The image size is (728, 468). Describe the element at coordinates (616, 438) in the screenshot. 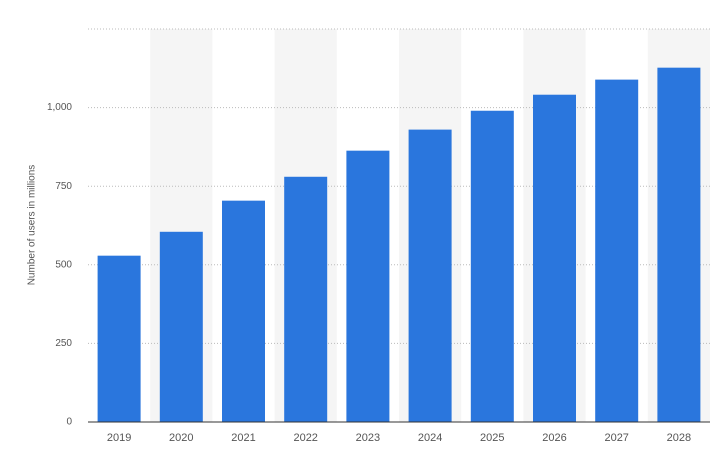

I see `x-tick-label: 2027` at that location.